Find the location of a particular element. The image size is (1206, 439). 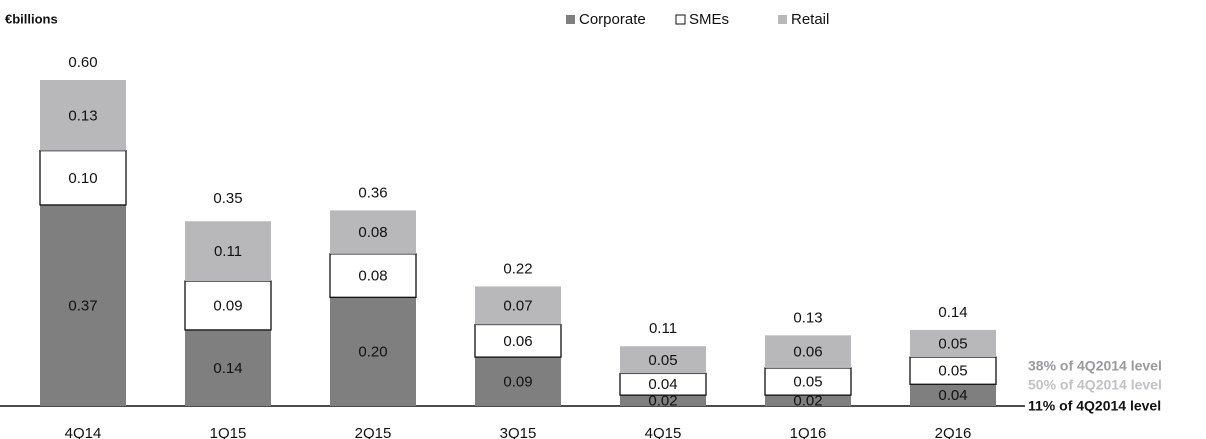

annotation: 38% of 4Q2014 level is located at coordinates (1095, 366).